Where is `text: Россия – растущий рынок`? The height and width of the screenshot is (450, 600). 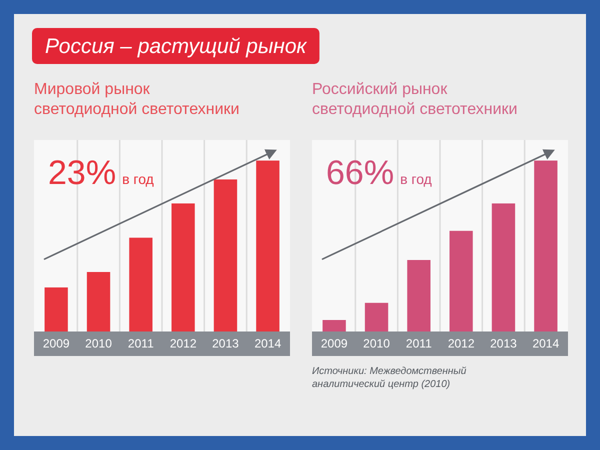
text: Россия – растущий рынок is located at coordinates (176, 46).